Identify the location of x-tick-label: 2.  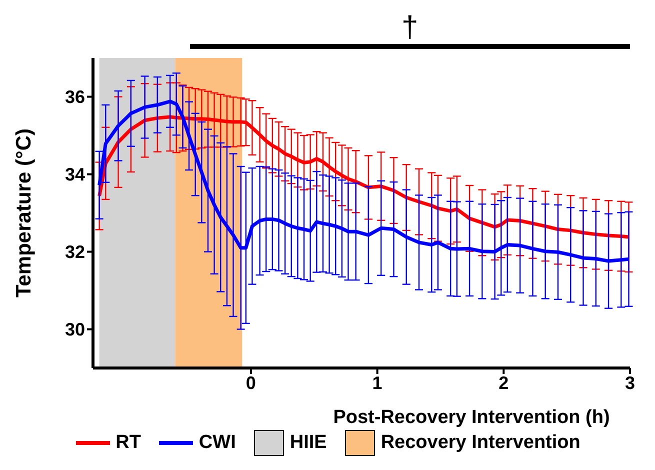
(503, 382).